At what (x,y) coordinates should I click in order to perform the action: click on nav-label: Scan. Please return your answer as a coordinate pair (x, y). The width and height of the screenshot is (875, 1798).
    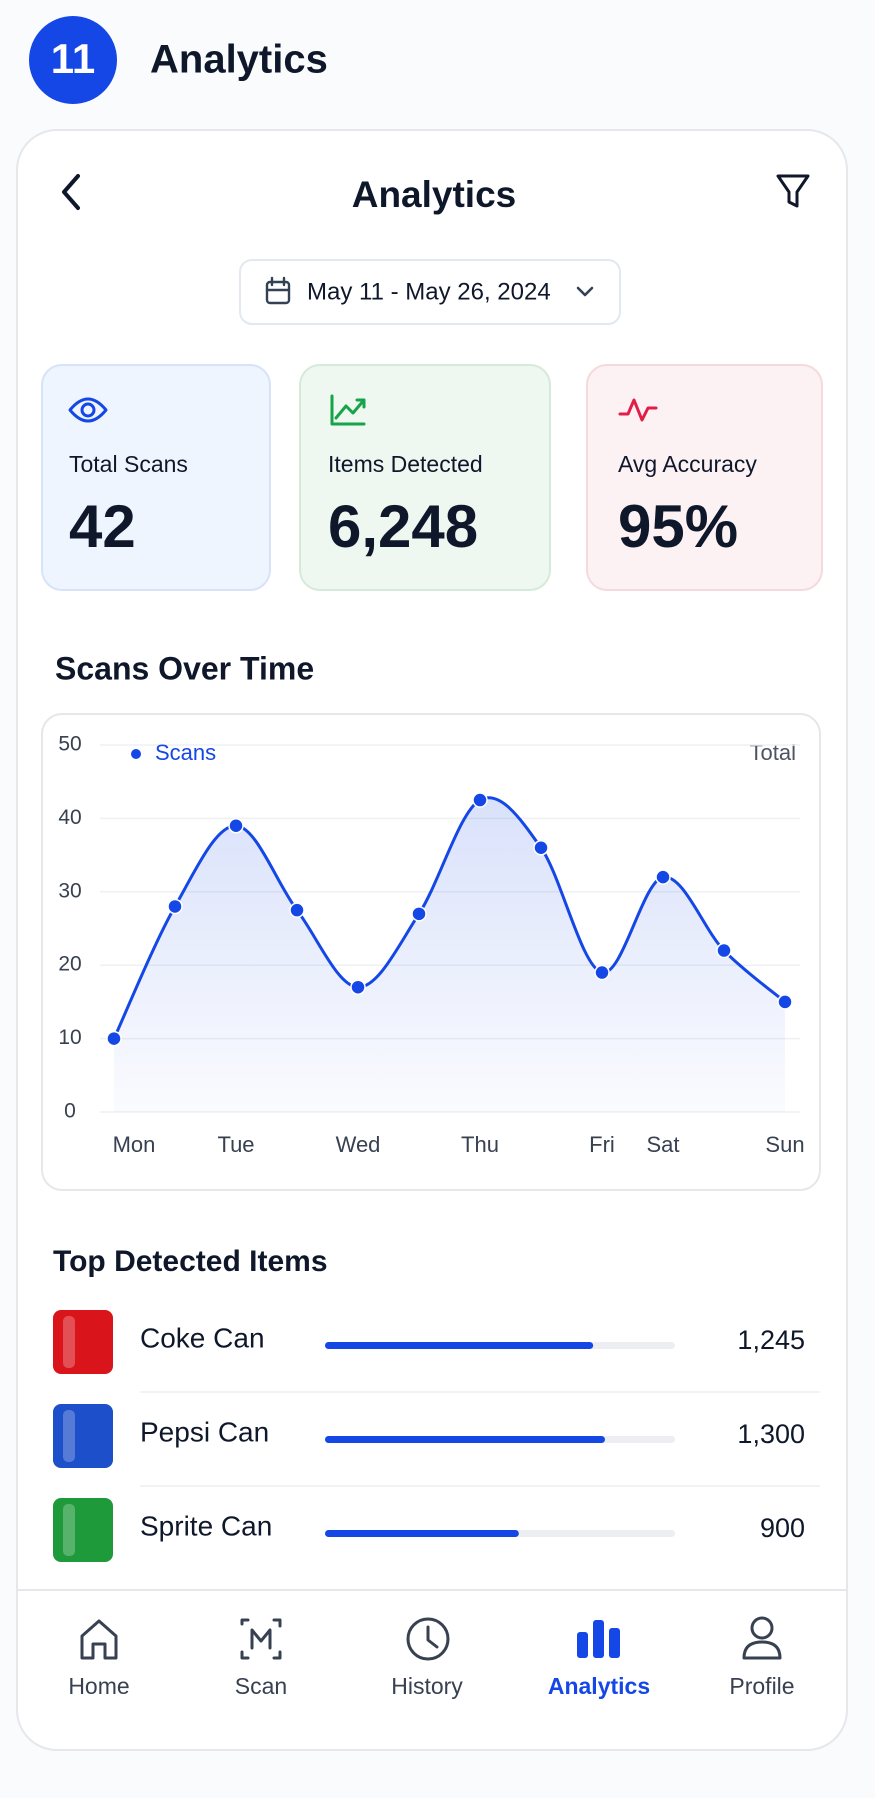
    Looking at the image, I should click on (261, 1686).